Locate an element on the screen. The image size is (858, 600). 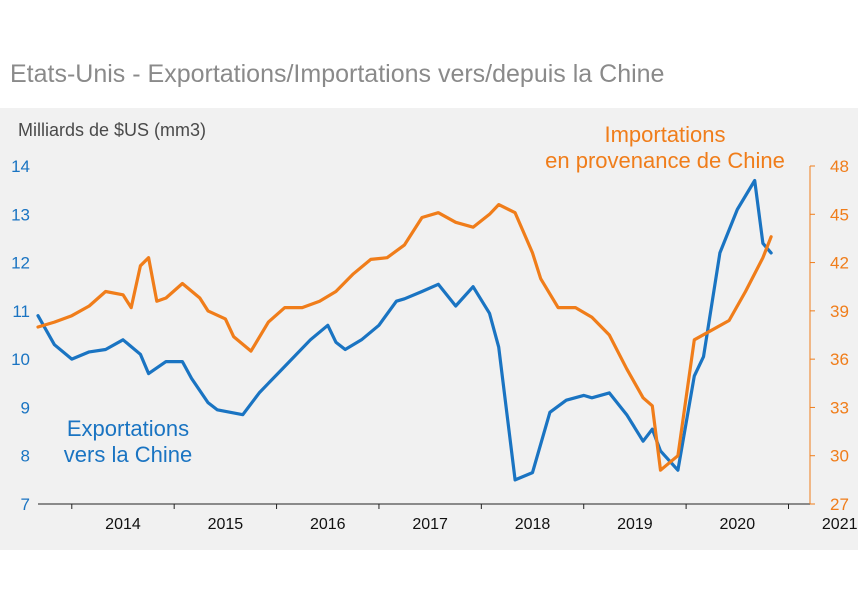
y-left-tick-12: 12 is located at coordinates (20, 263).